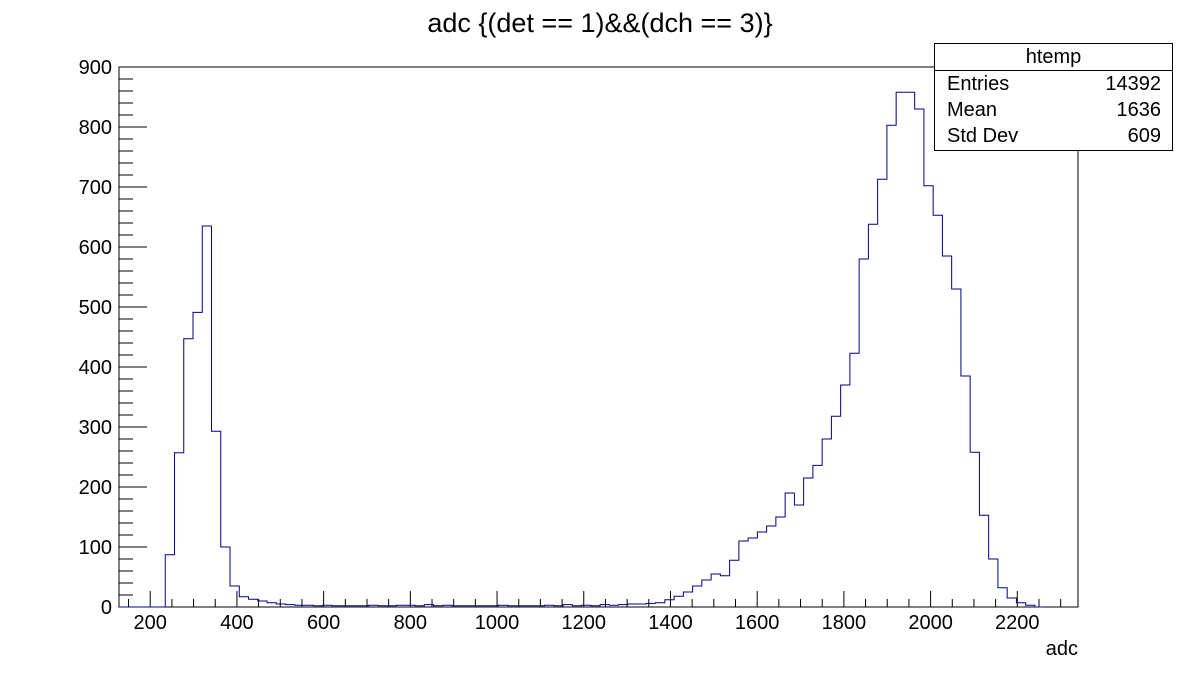 The height and width of the screenshot is (675, 1198). I want to click on x-tick-label: 2200, so click(1017, 623).